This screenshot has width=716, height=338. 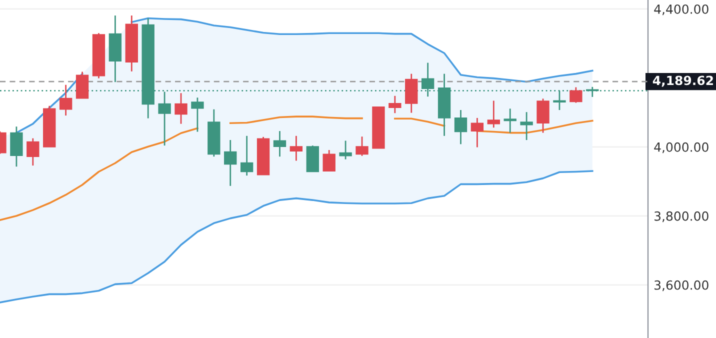 What do you see at coordinates (682, 81) in the screenshot?
I see `ref-line-label: 4,189.62` at bounding box center [682, 81].